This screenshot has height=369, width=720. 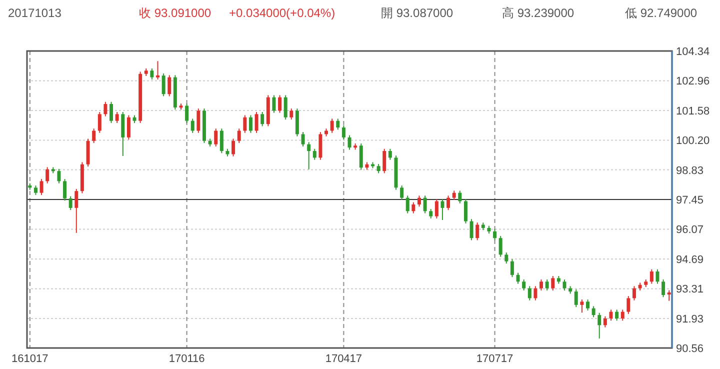 What do you see at coordinates (30, 359) in the screenshot?
I see `x-tick-label: 161017` at bounding box center [30, 359].